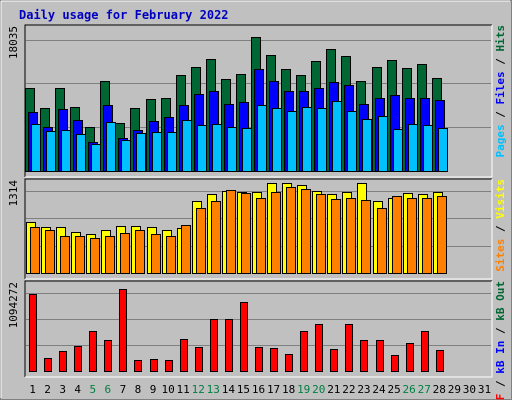 Image resolution: width=512 pixels, height=400 pixels. Describe the element at coordinates (198, 389) in the screenshot. I see `x-tick-label-day-12: 12` at that location.